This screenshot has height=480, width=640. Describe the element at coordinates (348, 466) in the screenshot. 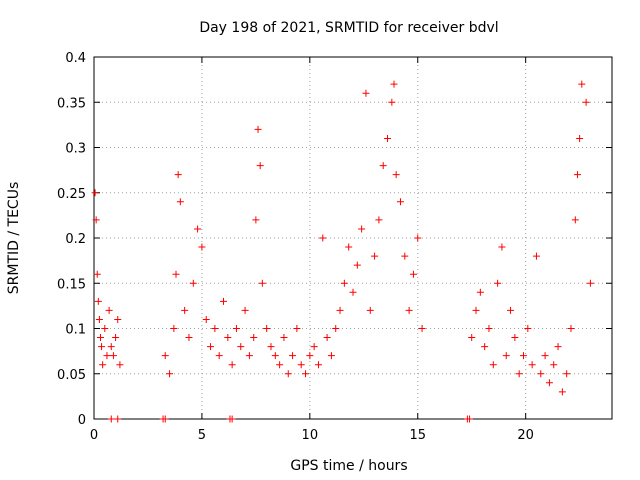

I see `x-axis-label: GPS time / hours` at that location.